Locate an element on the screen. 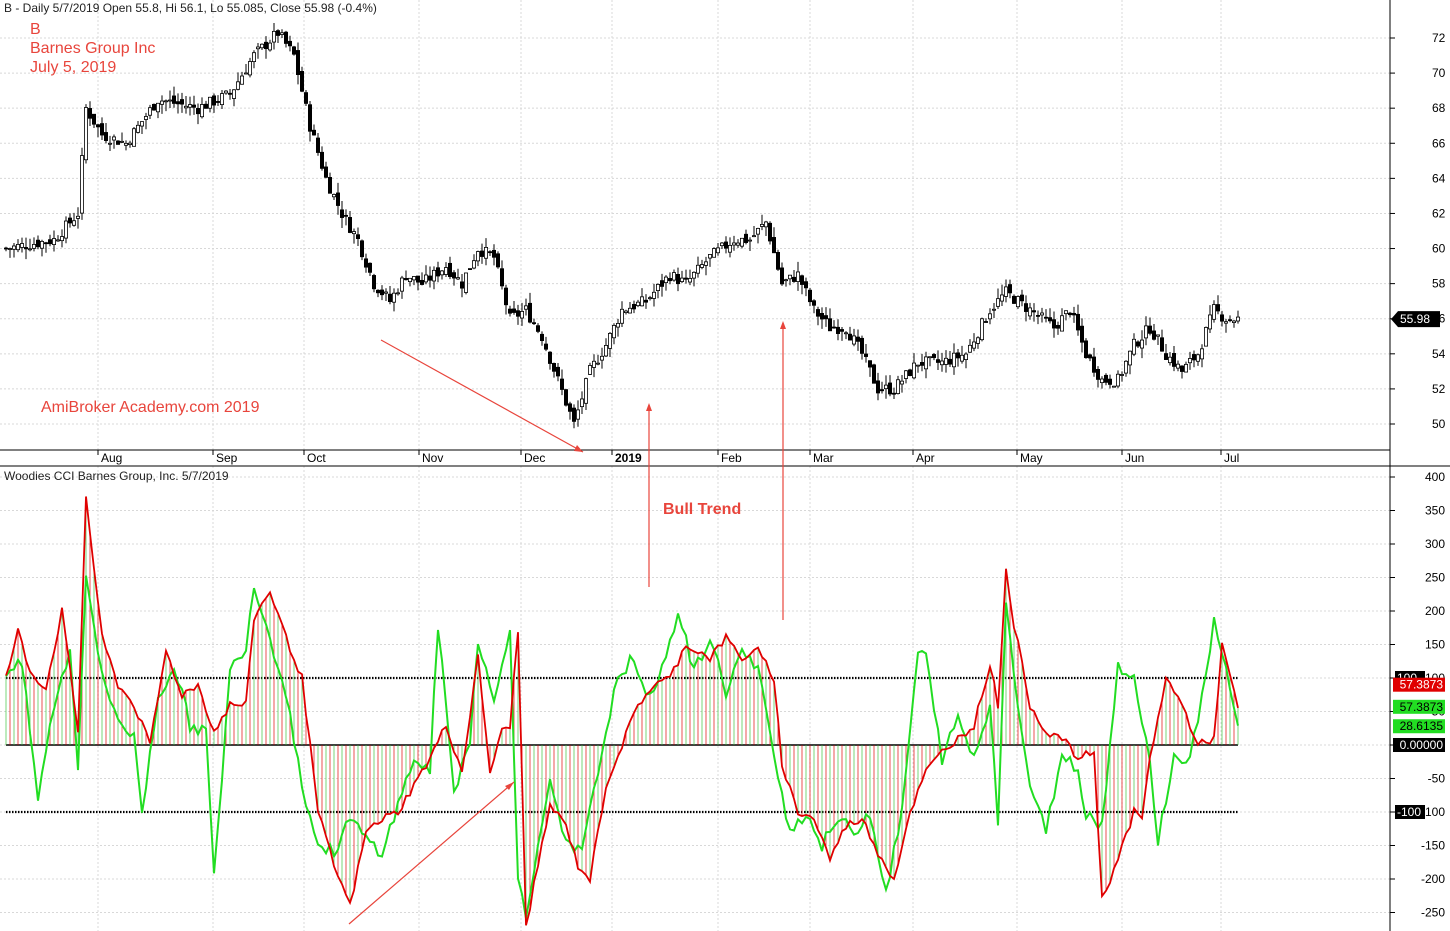  last-close-tag is located at coordinates (1415, 319).